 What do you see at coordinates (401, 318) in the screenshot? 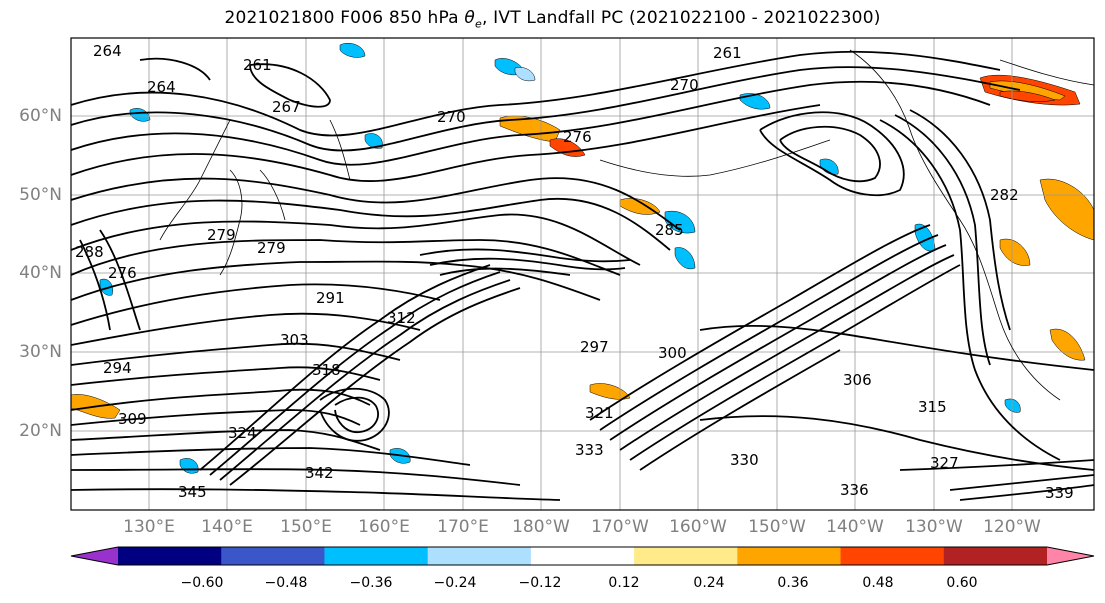
I see `contour-label: 312` at bounding box center [401, 318].